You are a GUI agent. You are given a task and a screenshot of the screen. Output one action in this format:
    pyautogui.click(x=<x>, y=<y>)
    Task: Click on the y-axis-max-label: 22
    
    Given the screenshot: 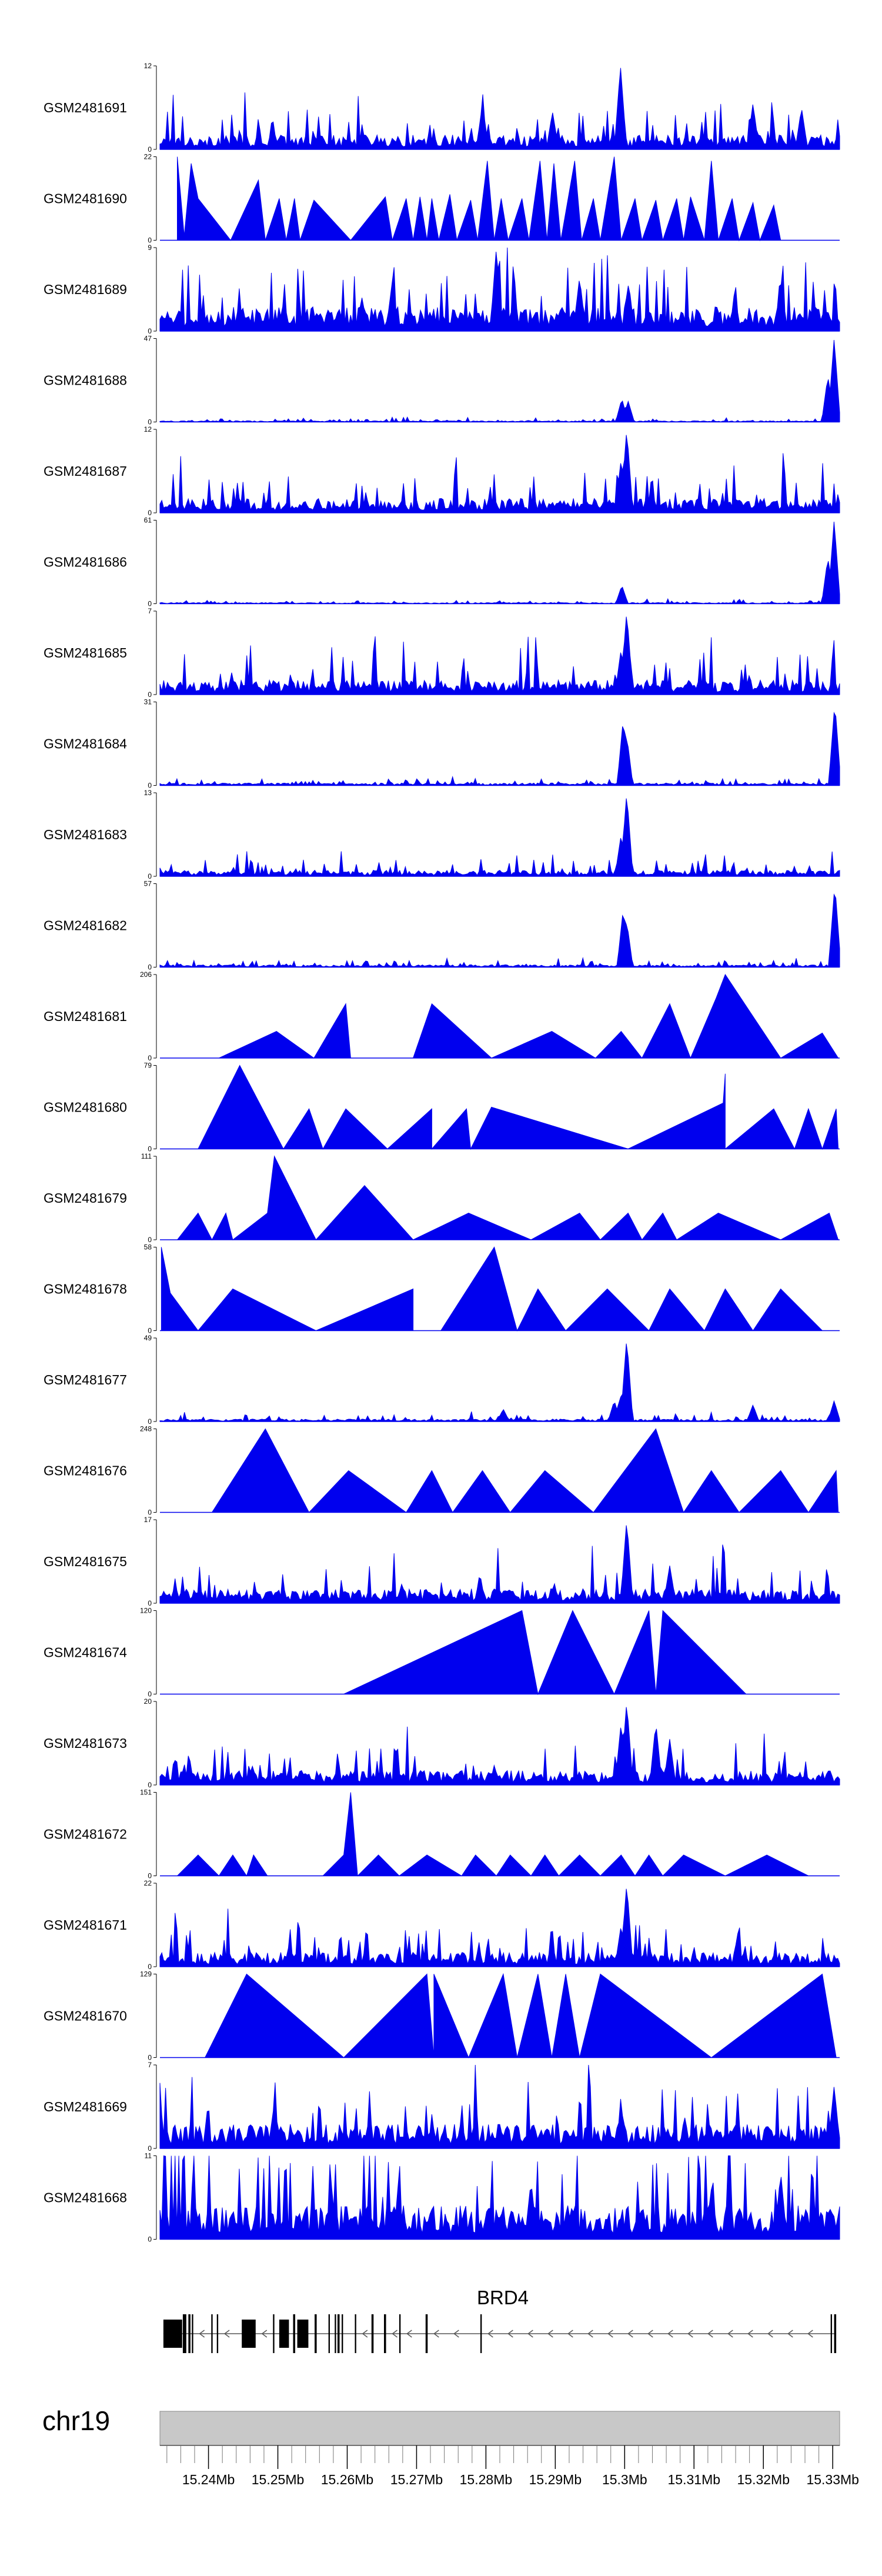 What is the action you would take?
    pyautogui.click(x=148, y=1883)
    